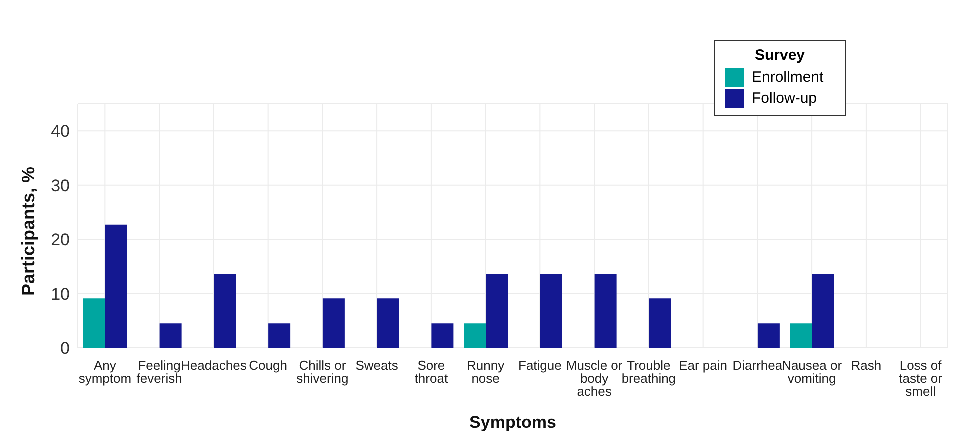 Image resolution: width=964 pixels, height=447 pixels. What do you see at coordinates (758, 365) in the screenshot?
I see `x-tick-label: Diarrhea` at bounding box center [758, 365].